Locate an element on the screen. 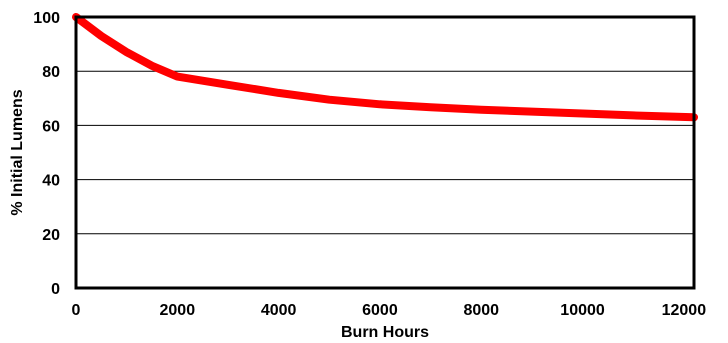 This screenshot has height=343, width=728. x-axis-ticks: 0 2000 4000 6000 8000 10000 12000 is located at coordinates (389, 310).